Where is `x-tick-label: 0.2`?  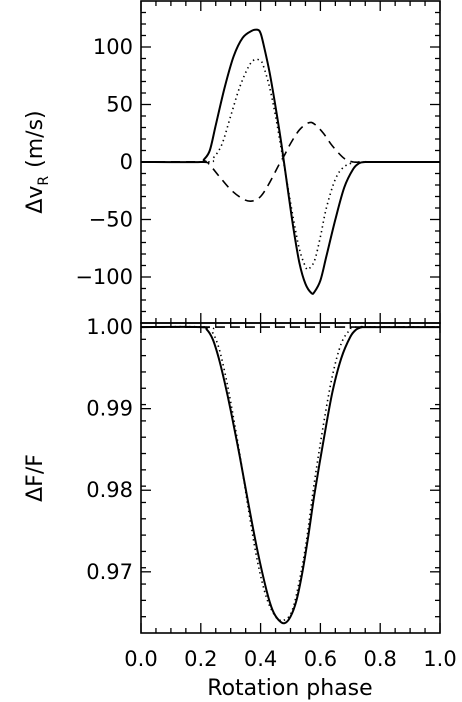 x-tick-label: 0.2 is located at coordinates (200, 659).